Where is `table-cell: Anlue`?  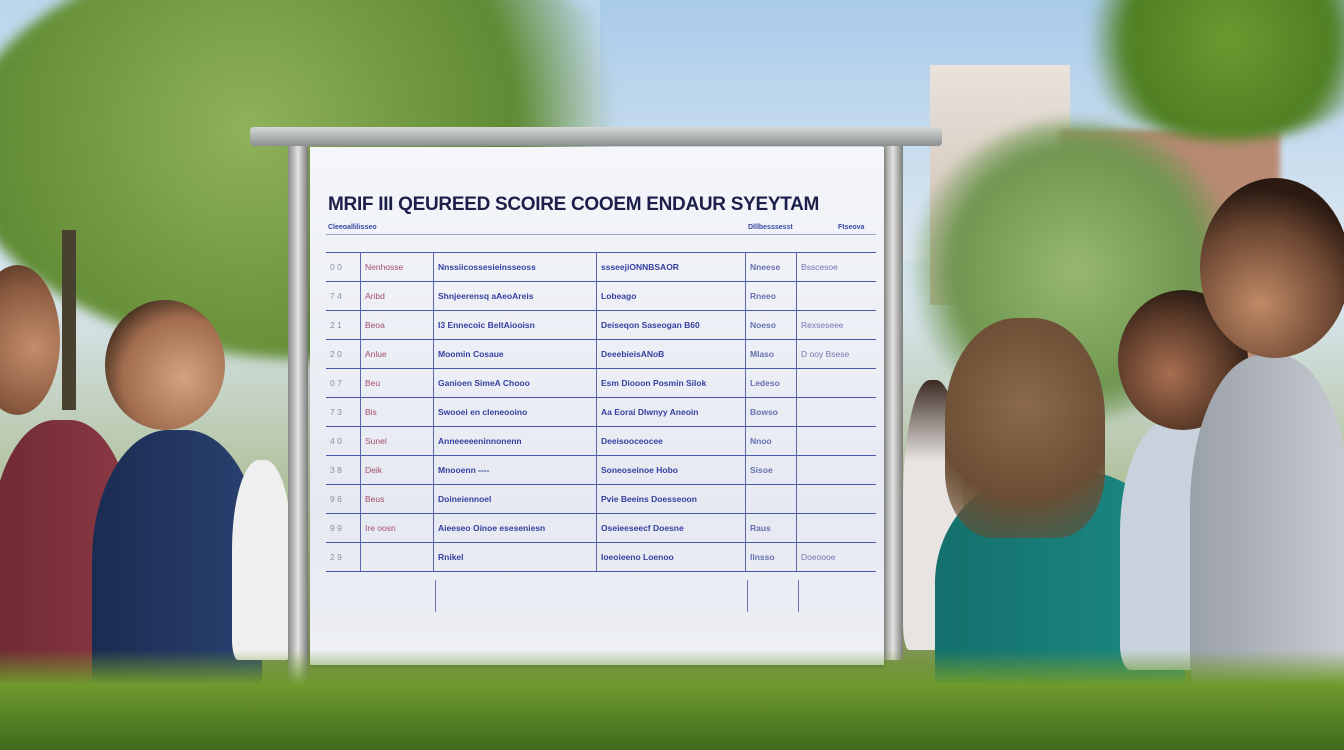
table-cell: Anlue is located at coordinates (397, 354).